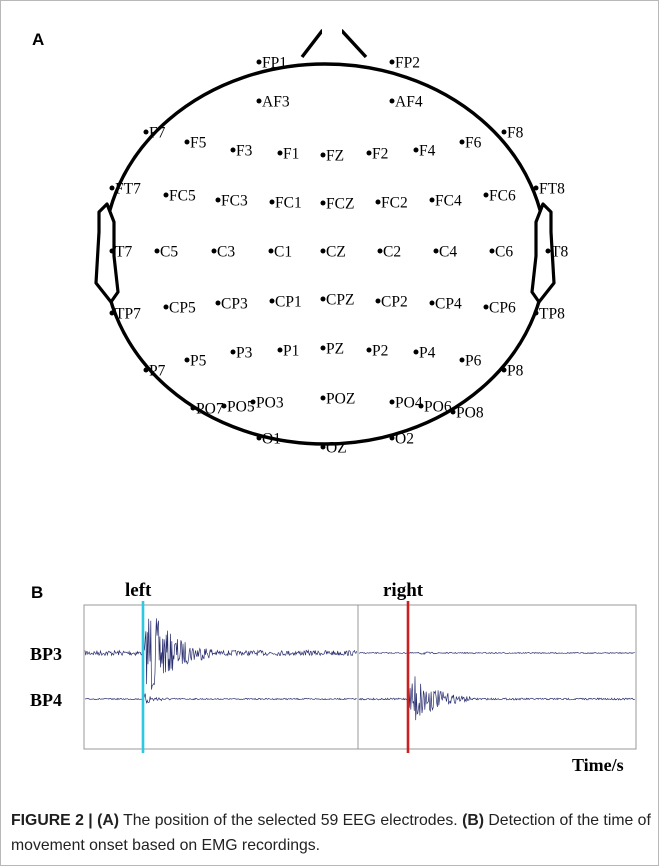 This screenshot has height=866, width=659. I want to click on electrode-label: OZ, so click(336, 448).